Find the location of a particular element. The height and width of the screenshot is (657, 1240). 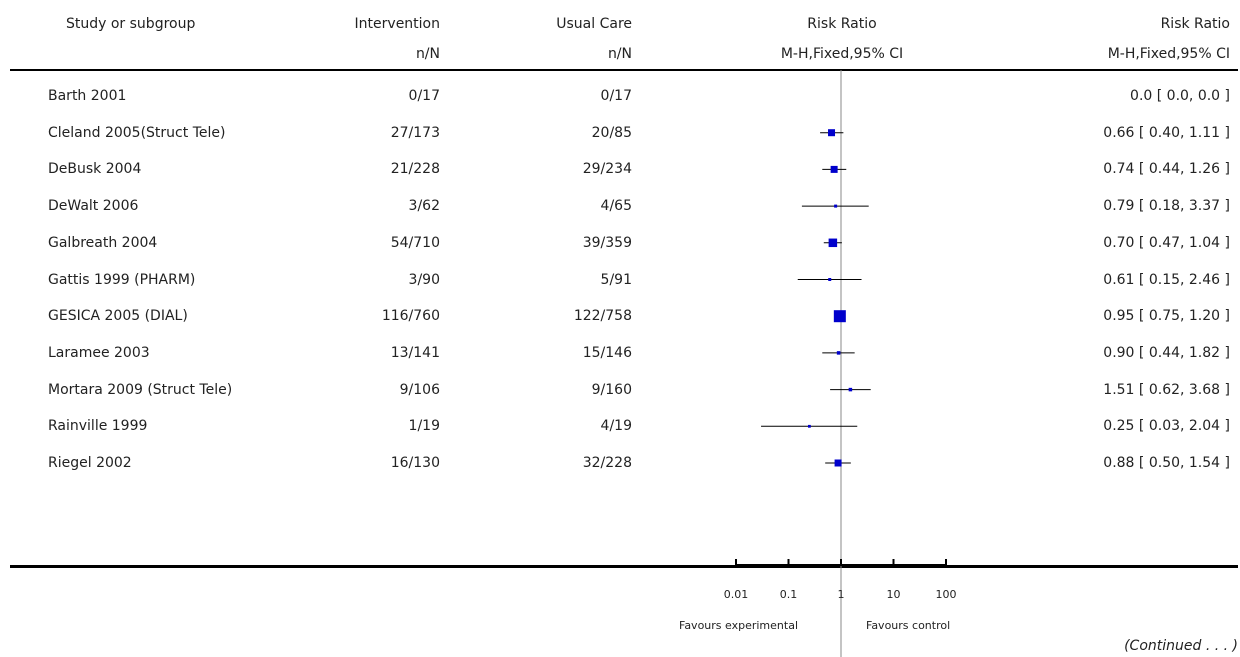

study-name: GESICA 2005 (DIAL) is located at coordinates (118, 316).